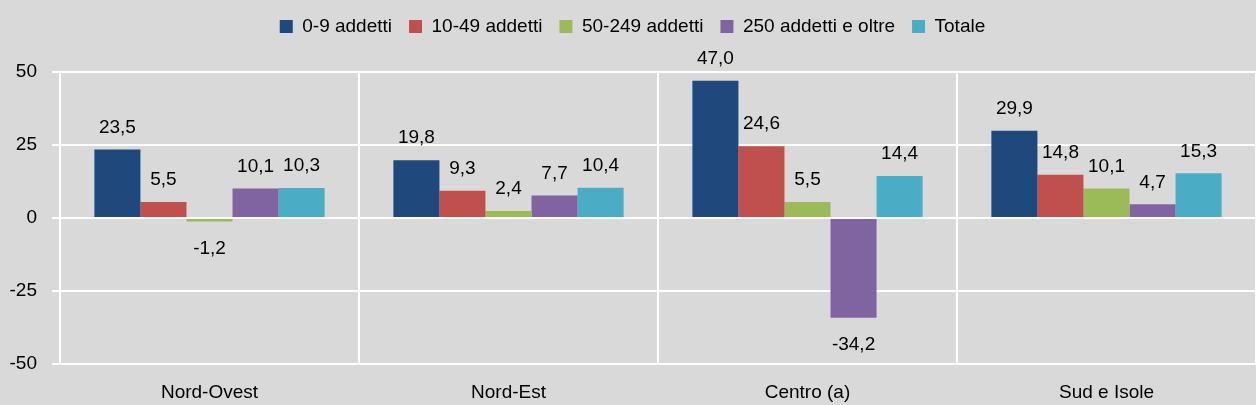 The width and height of the screenshot is (1256, 405). I want to click on data-label: 24,6, so click(761, 123).